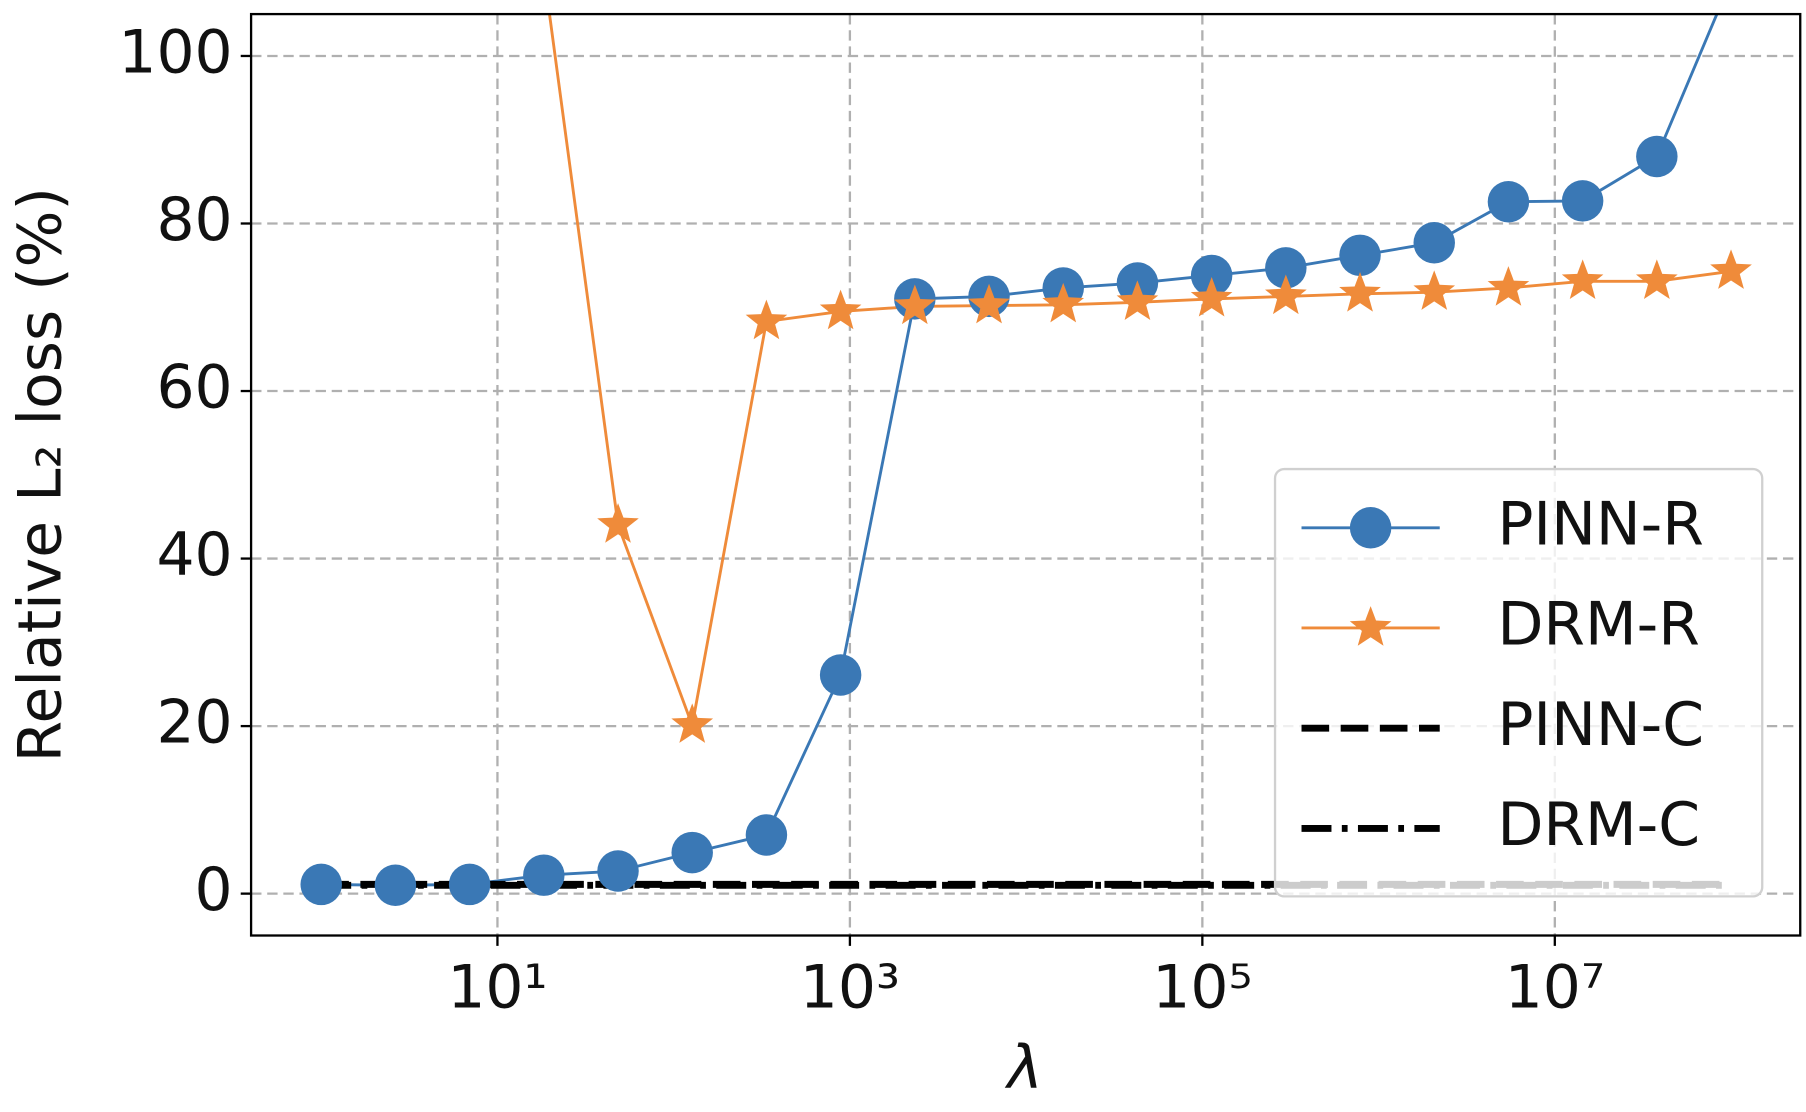 The image size is (1806, 1112). I want to click on x-tick-label: 10¹, so click(497, 987).